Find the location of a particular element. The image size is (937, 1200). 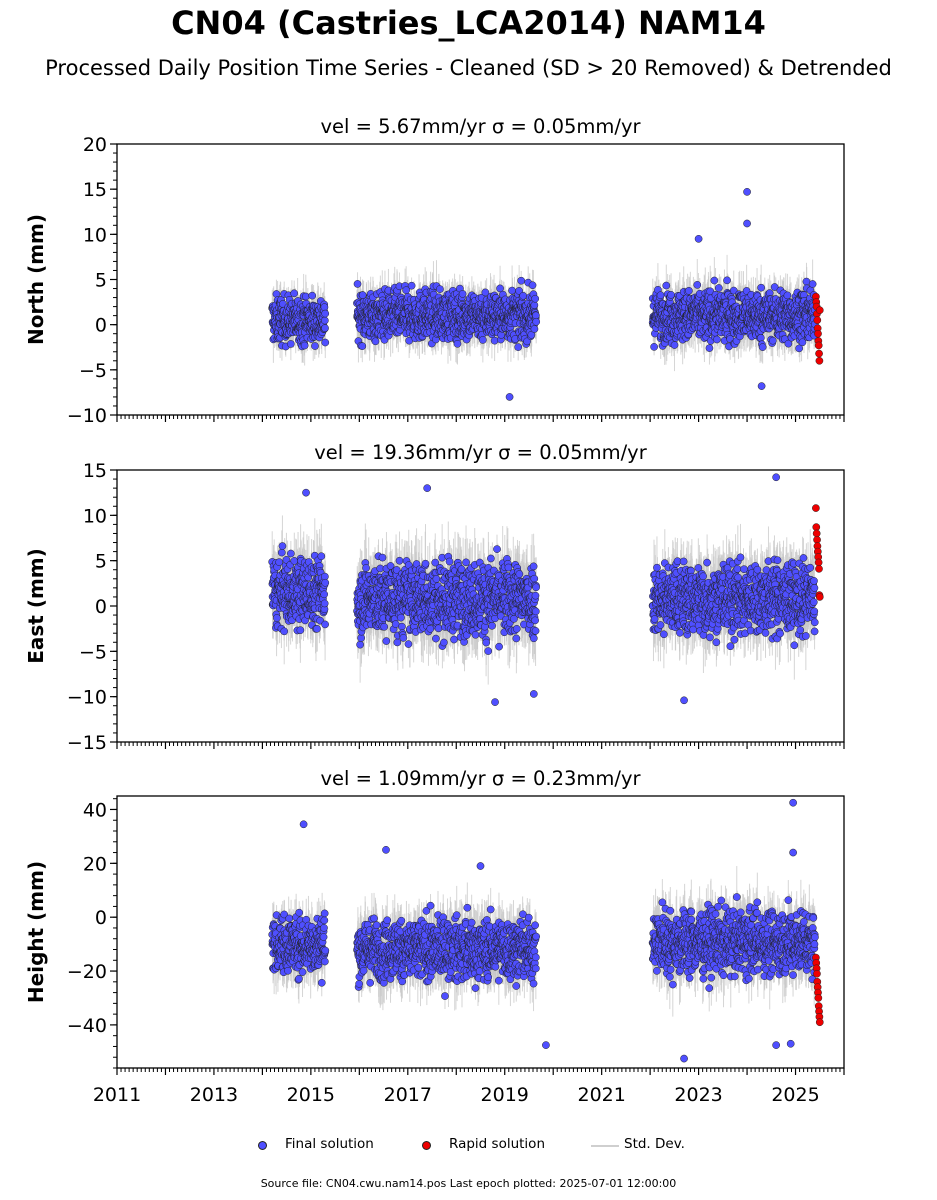

north-ytick-label: 10 is located at coordinates (95, 235).